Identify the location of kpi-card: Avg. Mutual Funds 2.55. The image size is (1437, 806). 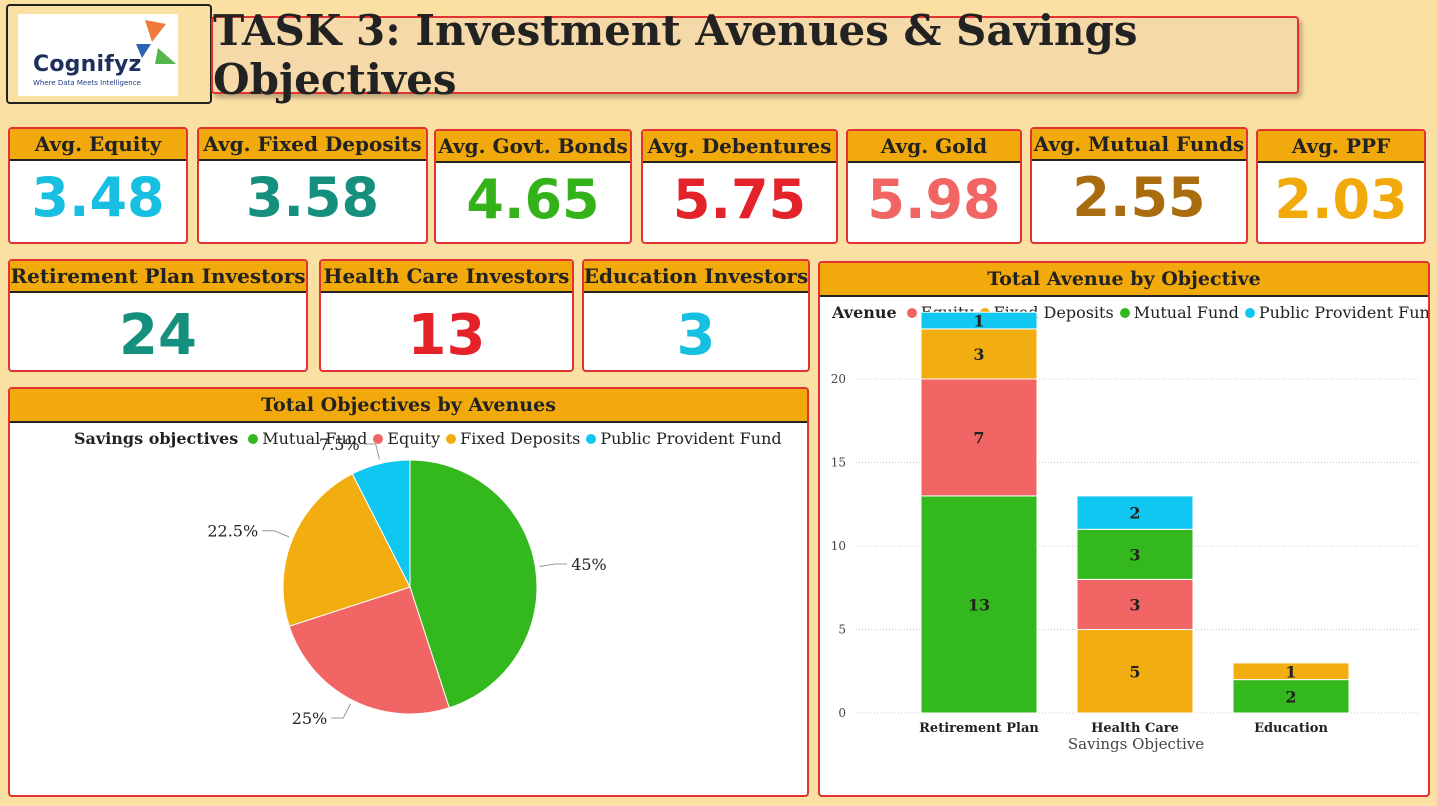
(1139, 185).